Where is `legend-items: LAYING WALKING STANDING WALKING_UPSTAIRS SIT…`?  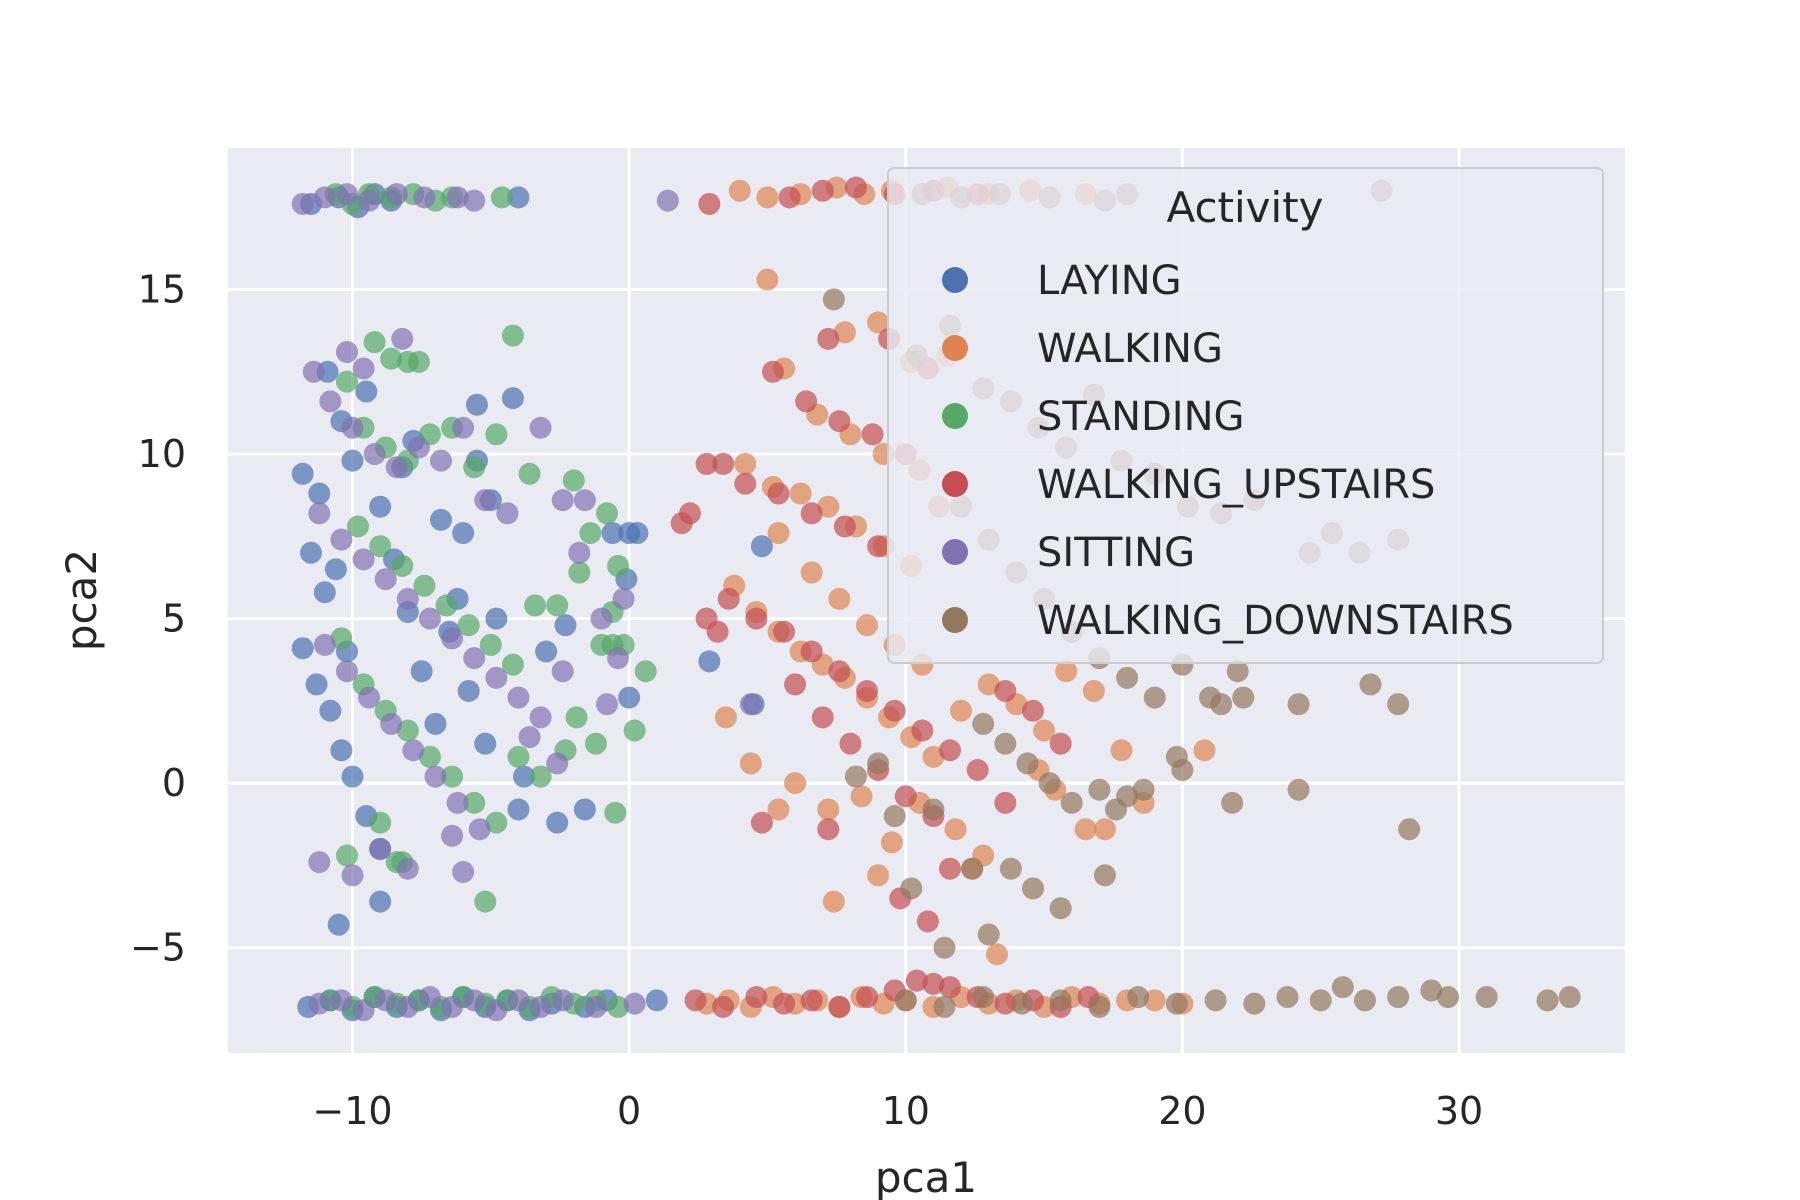
legend-items: LAYING WALKING STANDING WALKING_UPSTAIRS SIT… is located at coordinates (1228, 451).